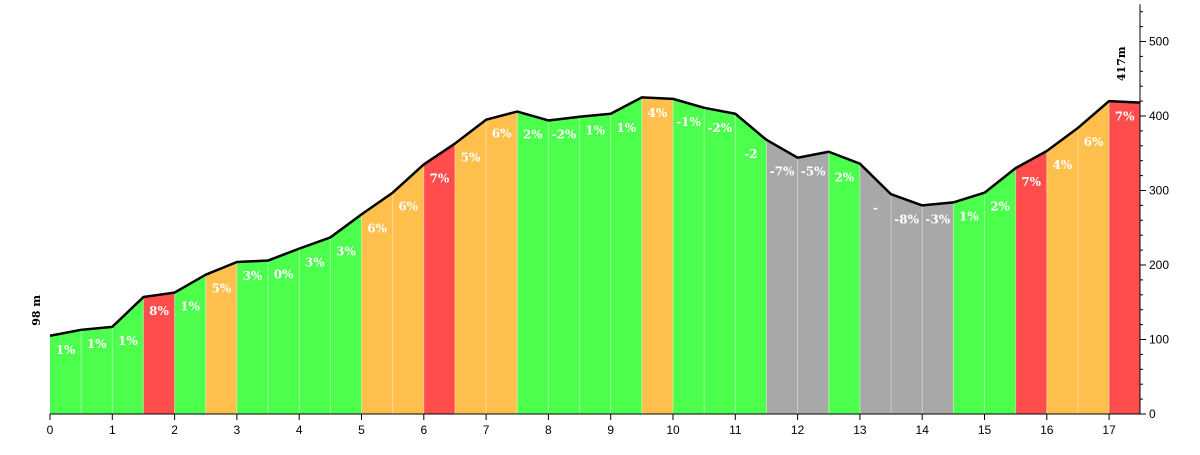 This screenshot has height=455, width=1200. Describe the element at coordinates (860, 430) in the screenshot. I see `x-tick-label: 13` at that location.